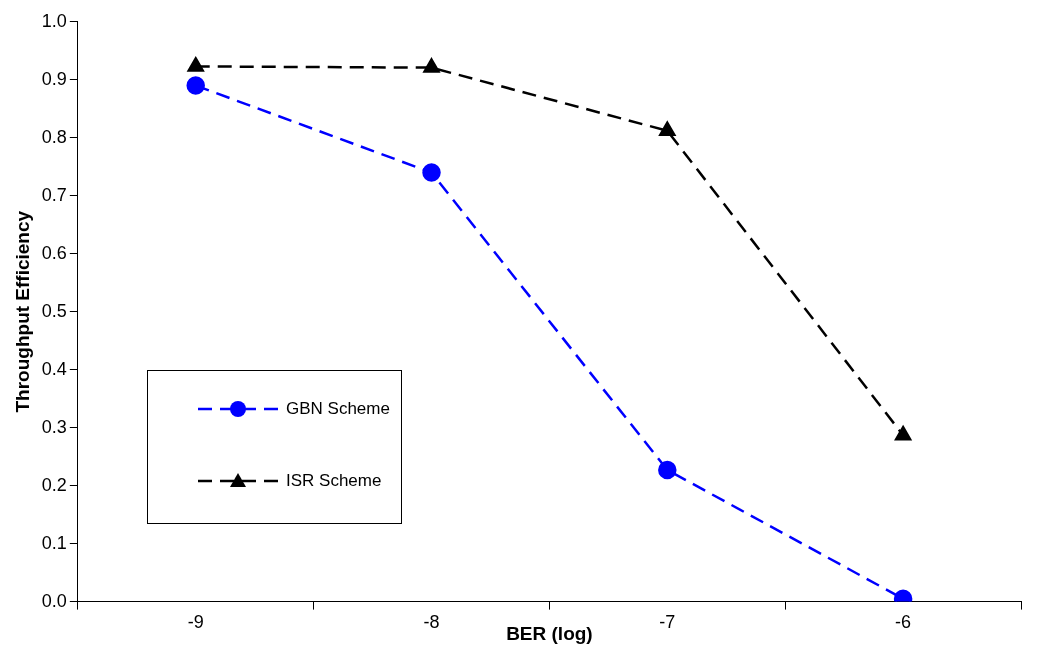  What do you see at coordinates (54, 426) in the screenshot?
I see `y-tick-label: 0.3` at bounding box center [54, 426].